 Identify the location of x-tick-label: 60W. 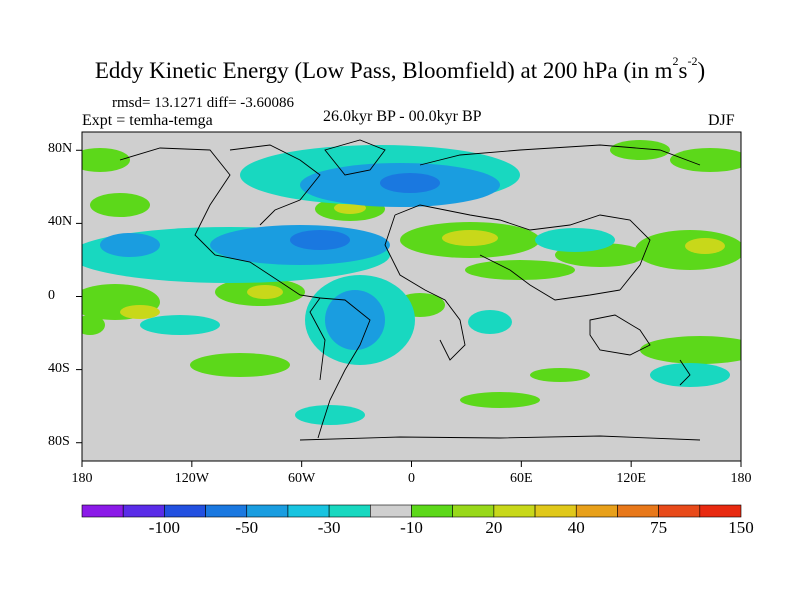
(302, 478).